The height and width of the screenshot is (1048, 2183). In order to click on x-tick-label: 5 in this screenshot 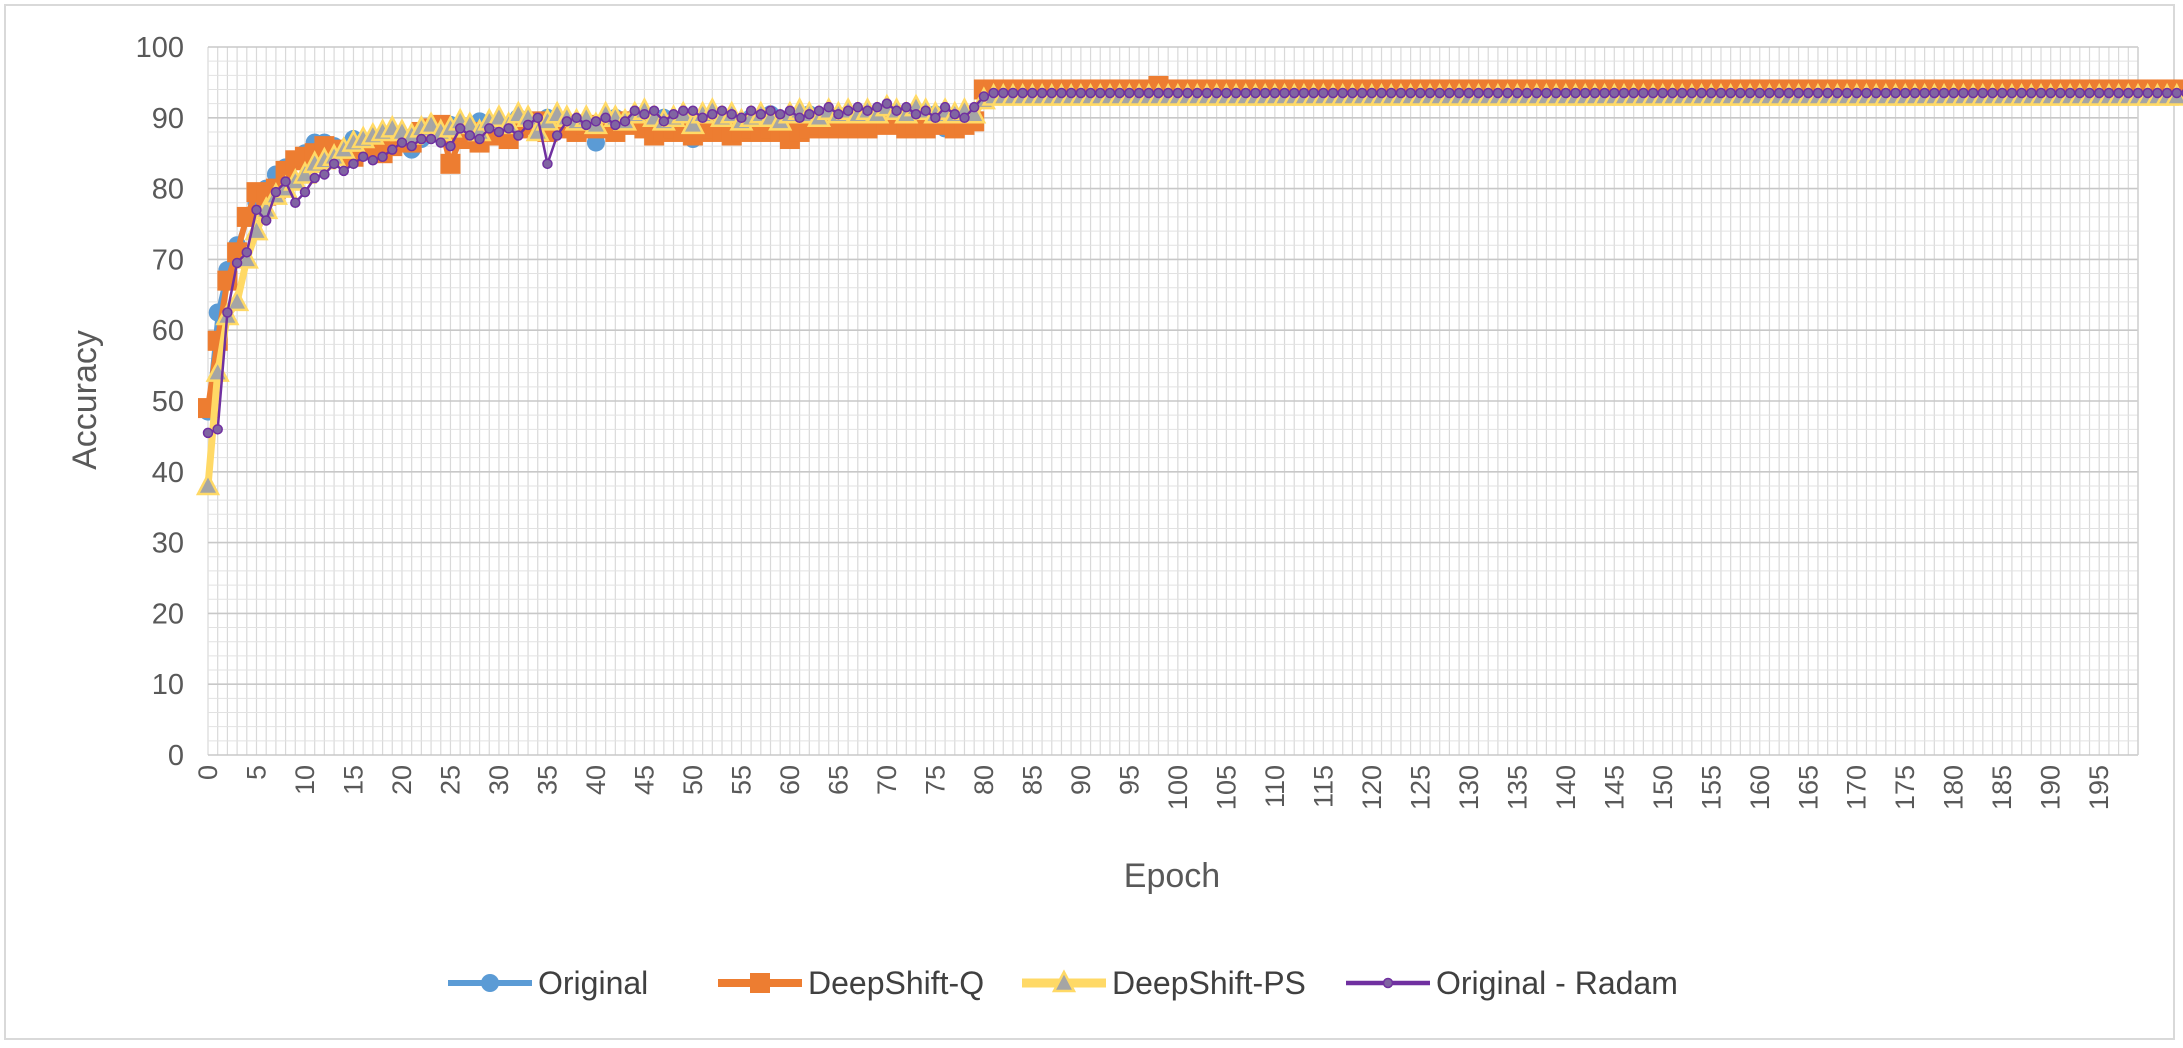, I will do `click(256, 772)`.